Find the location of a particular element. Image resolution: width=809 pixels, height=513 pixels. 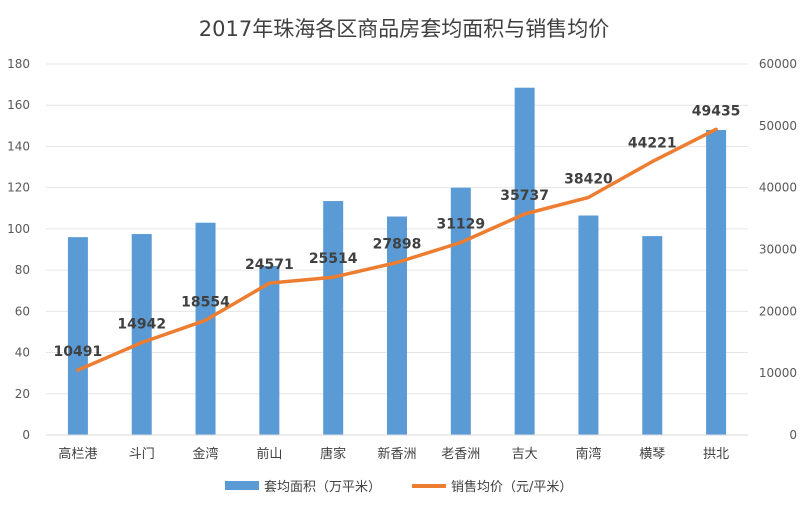

data-label: 38420 is located at coordinates (588, 179).